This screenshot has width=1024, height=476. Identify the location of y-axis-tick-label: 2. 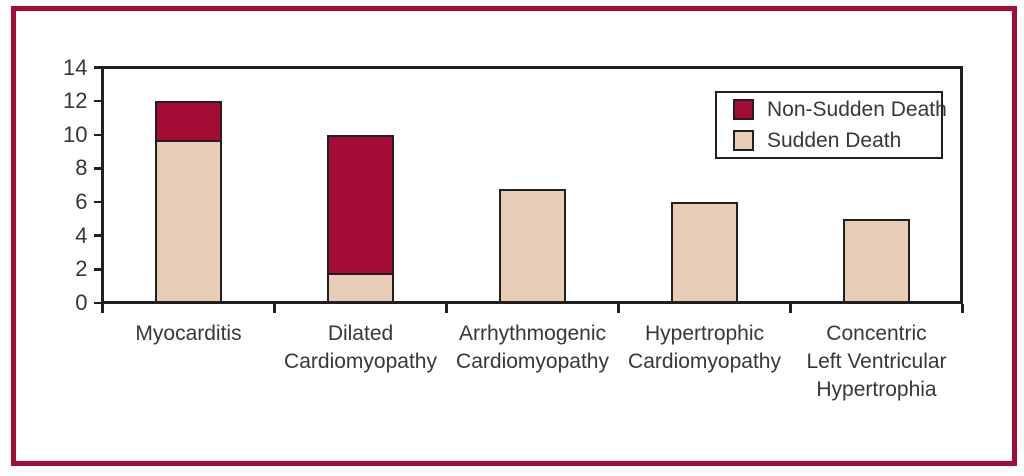
(81, 269).